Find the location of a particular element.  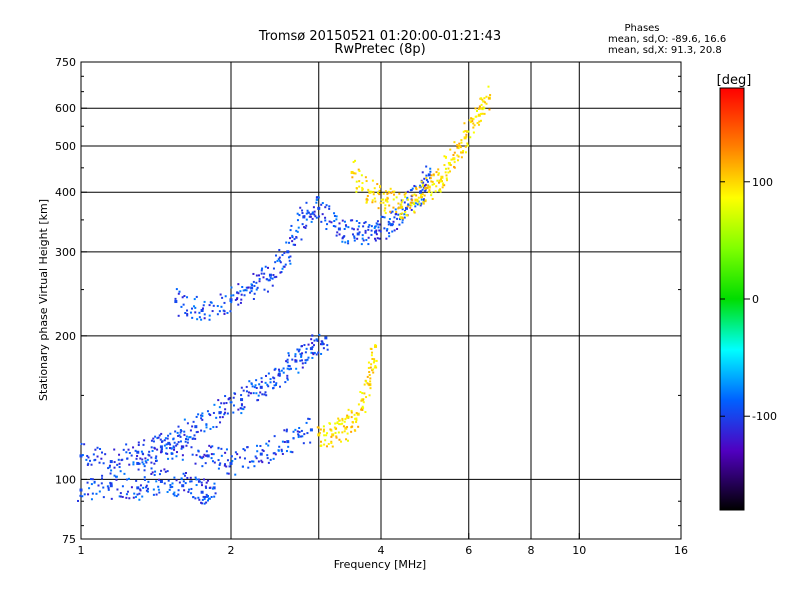

y-tick-label: 75 is located at coordinates (69, 539).